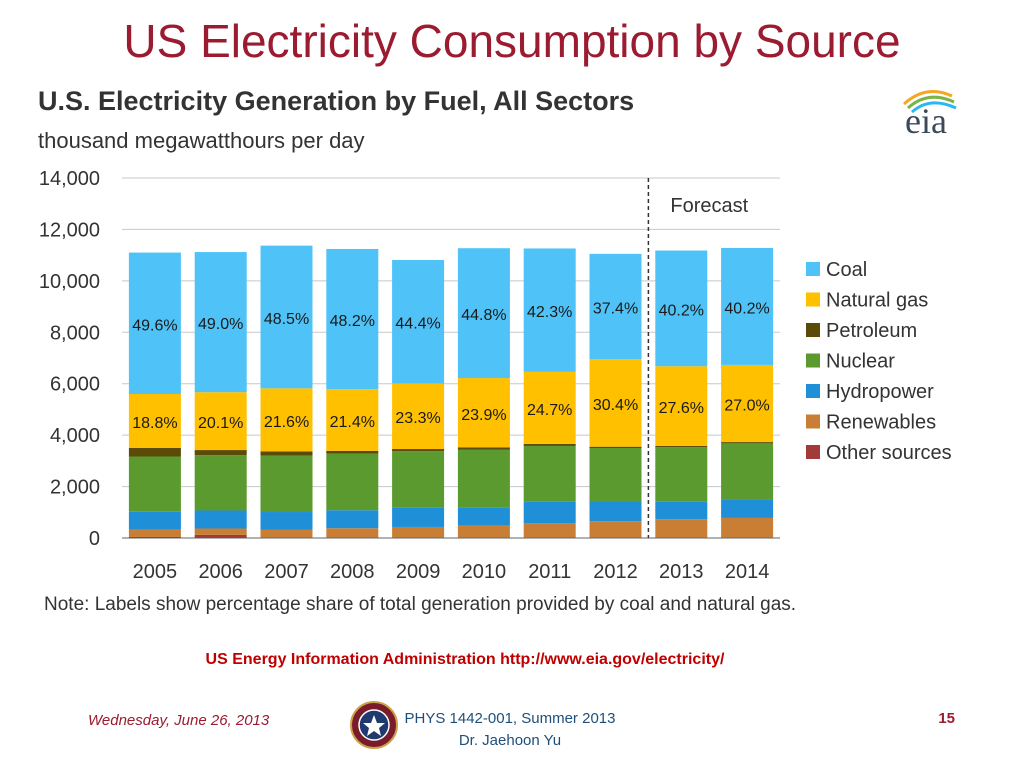 This screenshot has height=768, width=1024. I want to click on x-tick-label: 2008, so click(352, 572).